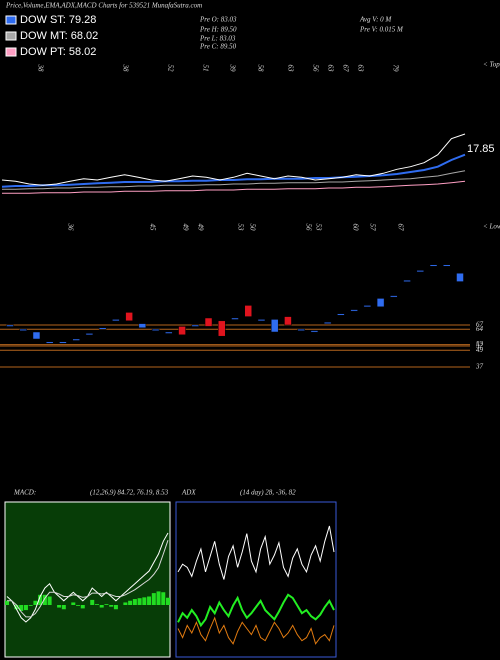  What do you see at coordinates (70, 227) in the screenshot?
I see `low-number: 36` at bounding box center [70, 227].